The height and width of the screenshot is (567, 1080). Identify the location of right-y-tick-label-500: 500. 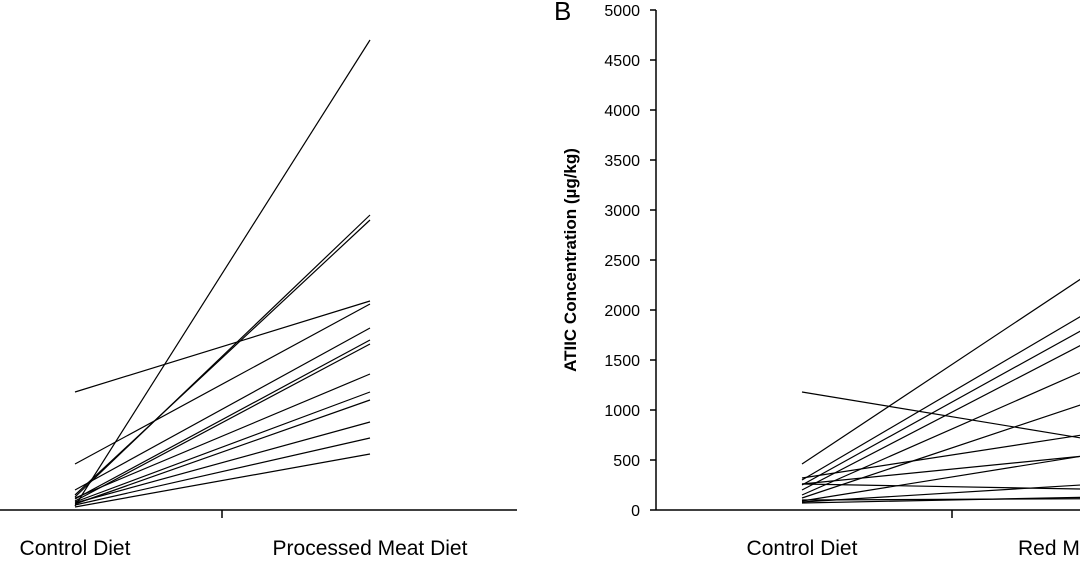
(626, 461).